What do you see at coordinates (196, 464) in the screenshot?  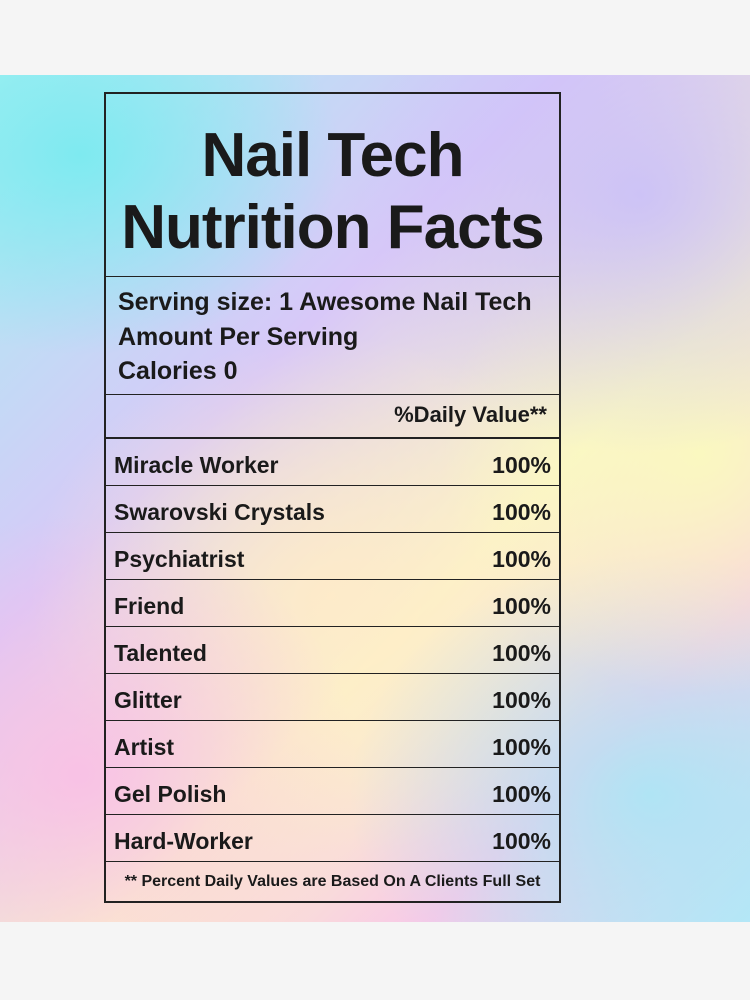 I see `nutrient-name: Miracle Worker` at bounding box center [196, 464].